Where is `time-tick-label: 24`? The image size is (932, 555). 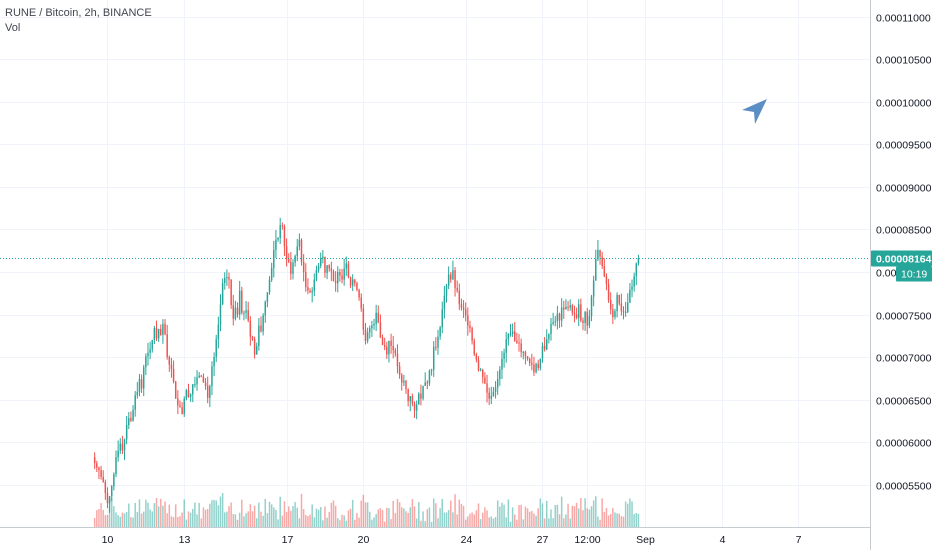
time-tick-label: 24 is located at coordinates (467, 540).